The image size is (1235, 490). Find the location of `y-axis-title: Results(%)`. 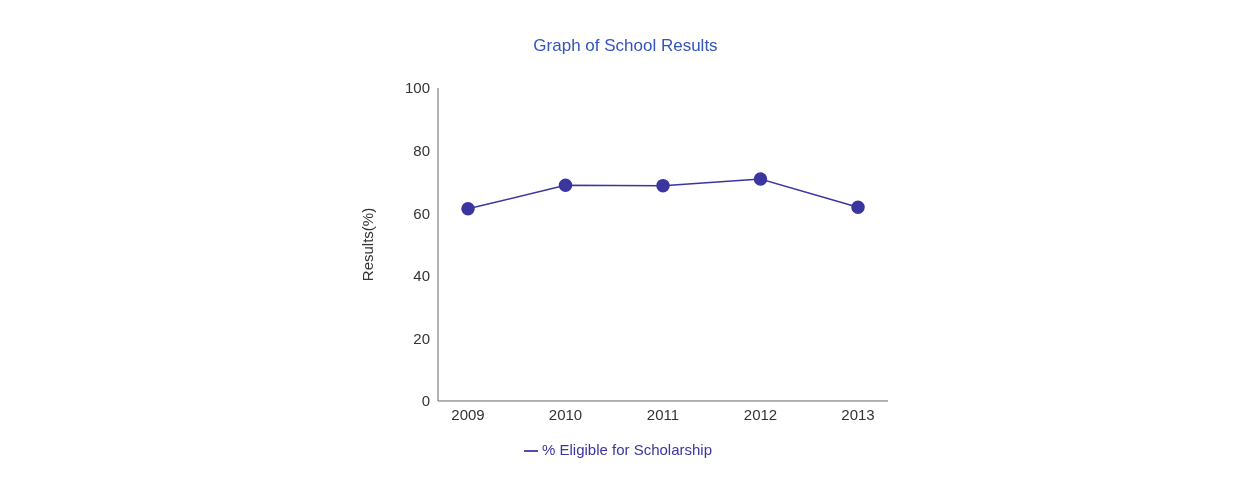

y-axis-title: Results(%) is located at coordinates (368, 244).